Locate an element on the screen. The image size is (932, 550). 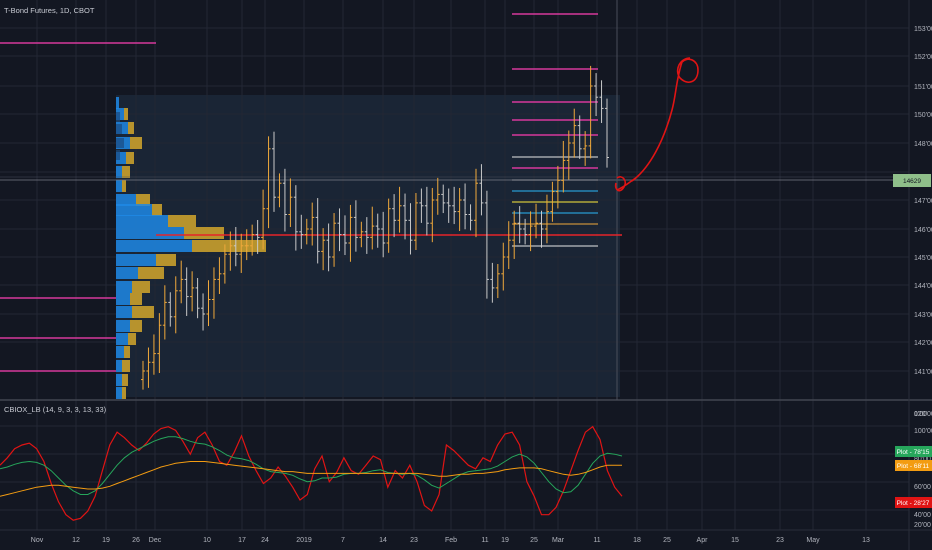
price-axis-label: 141'00 is located at coordinates (923, 372).